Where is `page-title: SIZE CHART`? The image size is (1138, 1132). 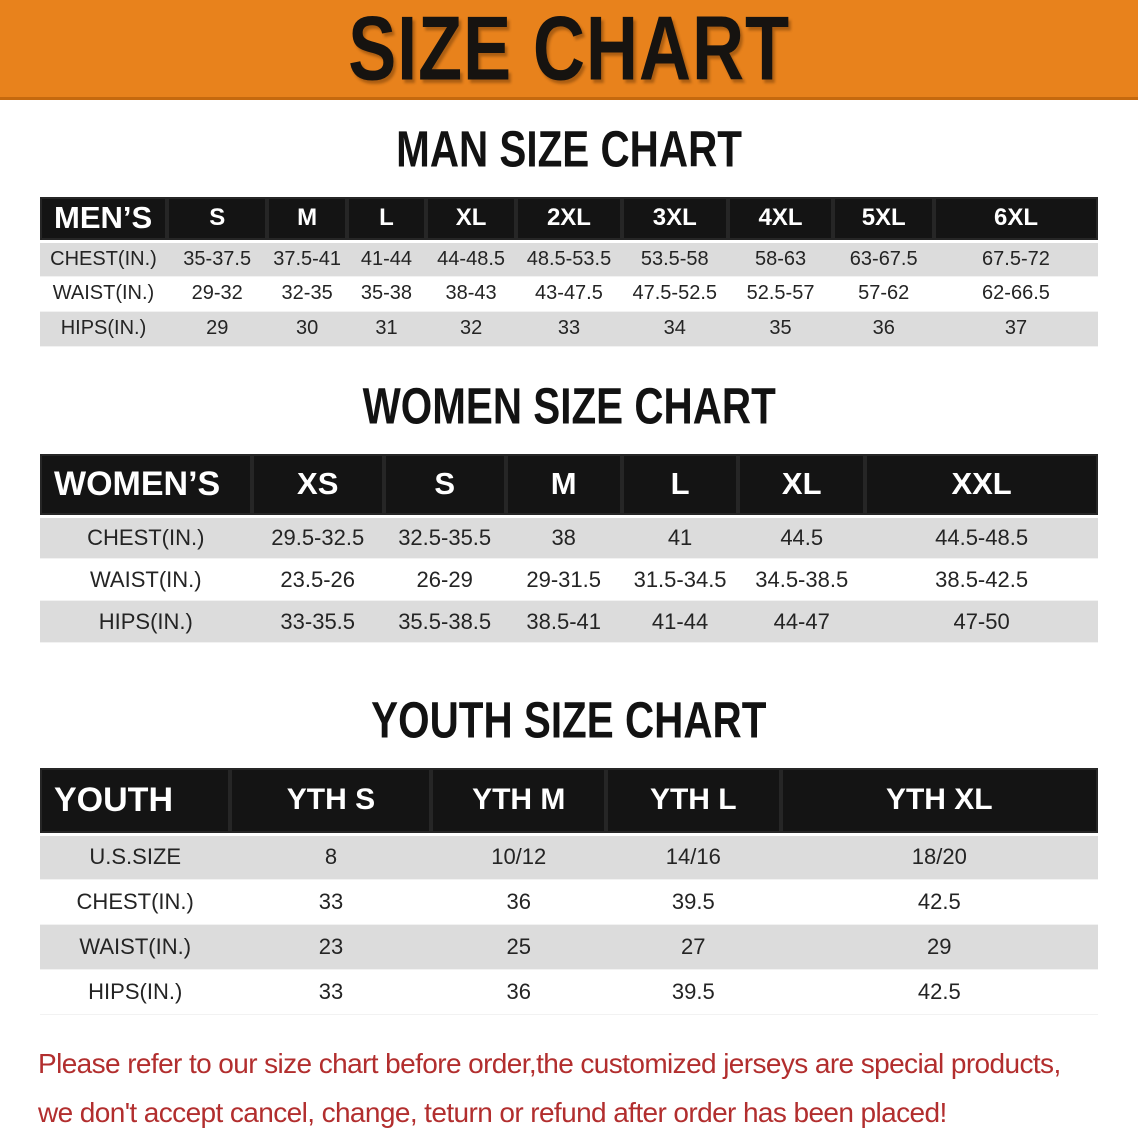 page-title: SIZE CHART is located at coordinates (569, 50).